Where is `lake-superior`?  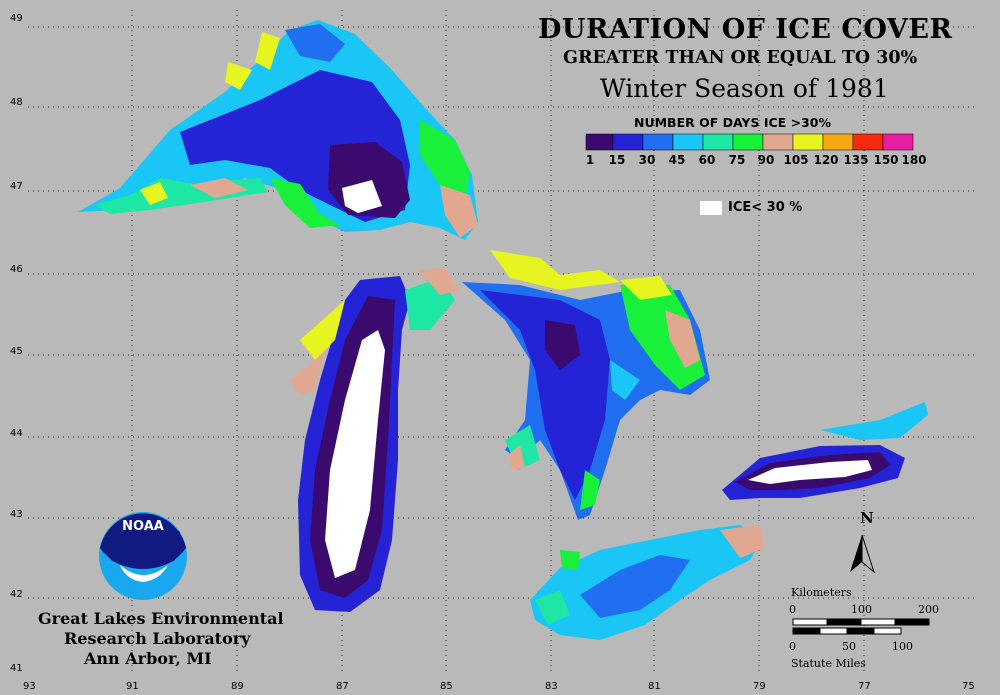 lake-superior is located at coordinates (278, 130).